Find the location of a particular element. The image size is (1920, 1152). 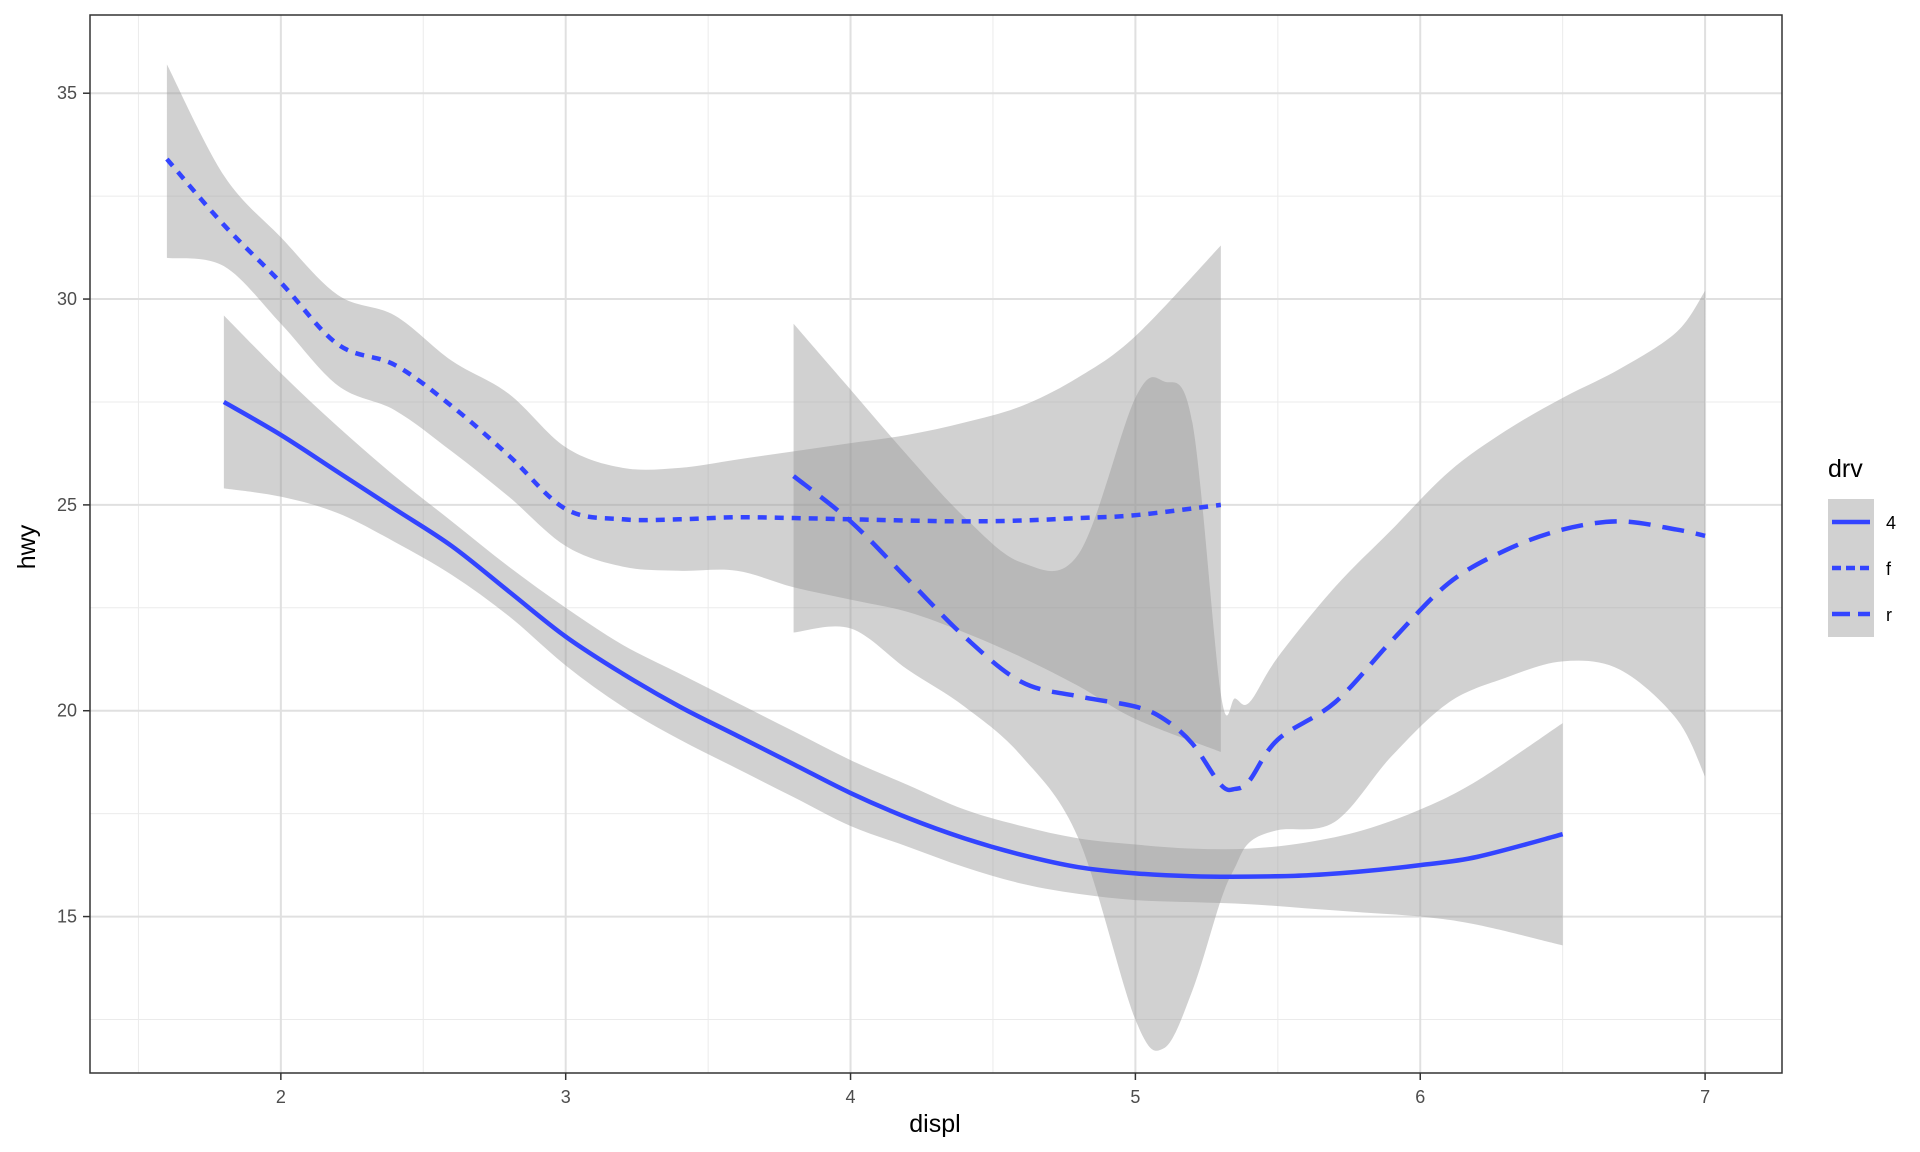

legend-label-4: 4 is located at coordinates (1891, 523).